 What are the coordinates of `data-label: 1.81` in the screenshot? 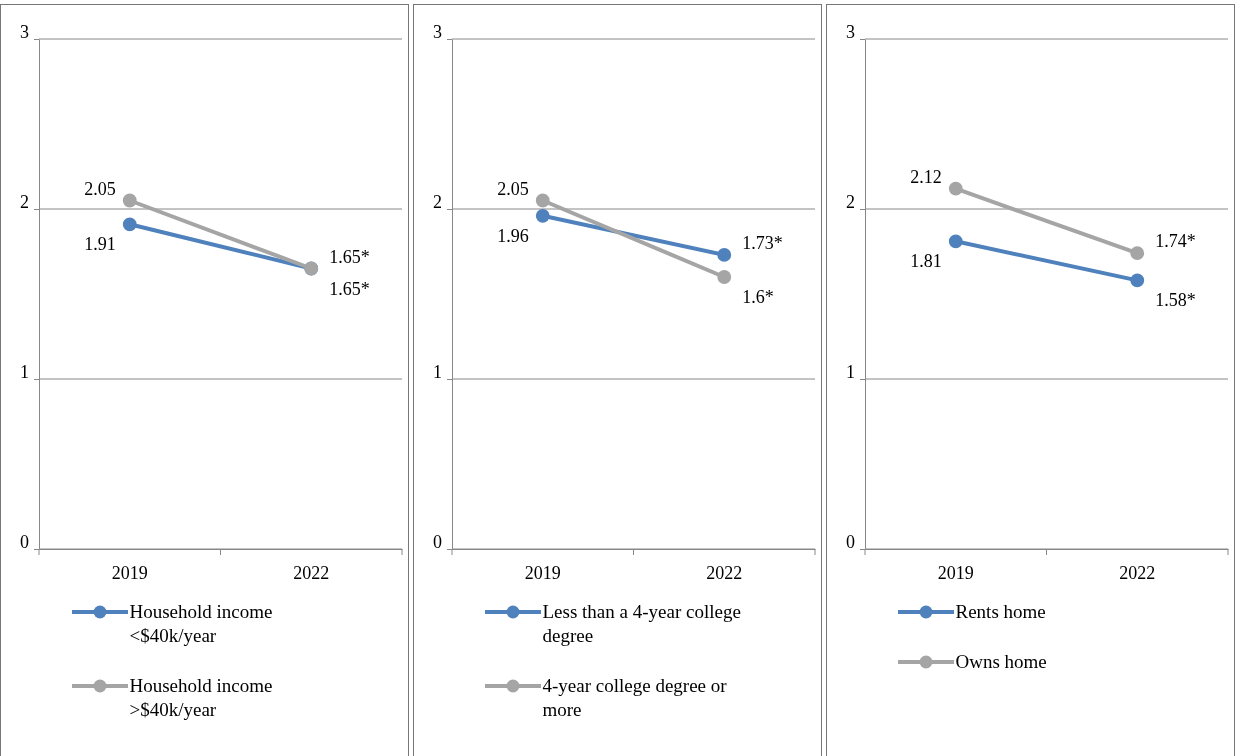 It's located at (926, 261).